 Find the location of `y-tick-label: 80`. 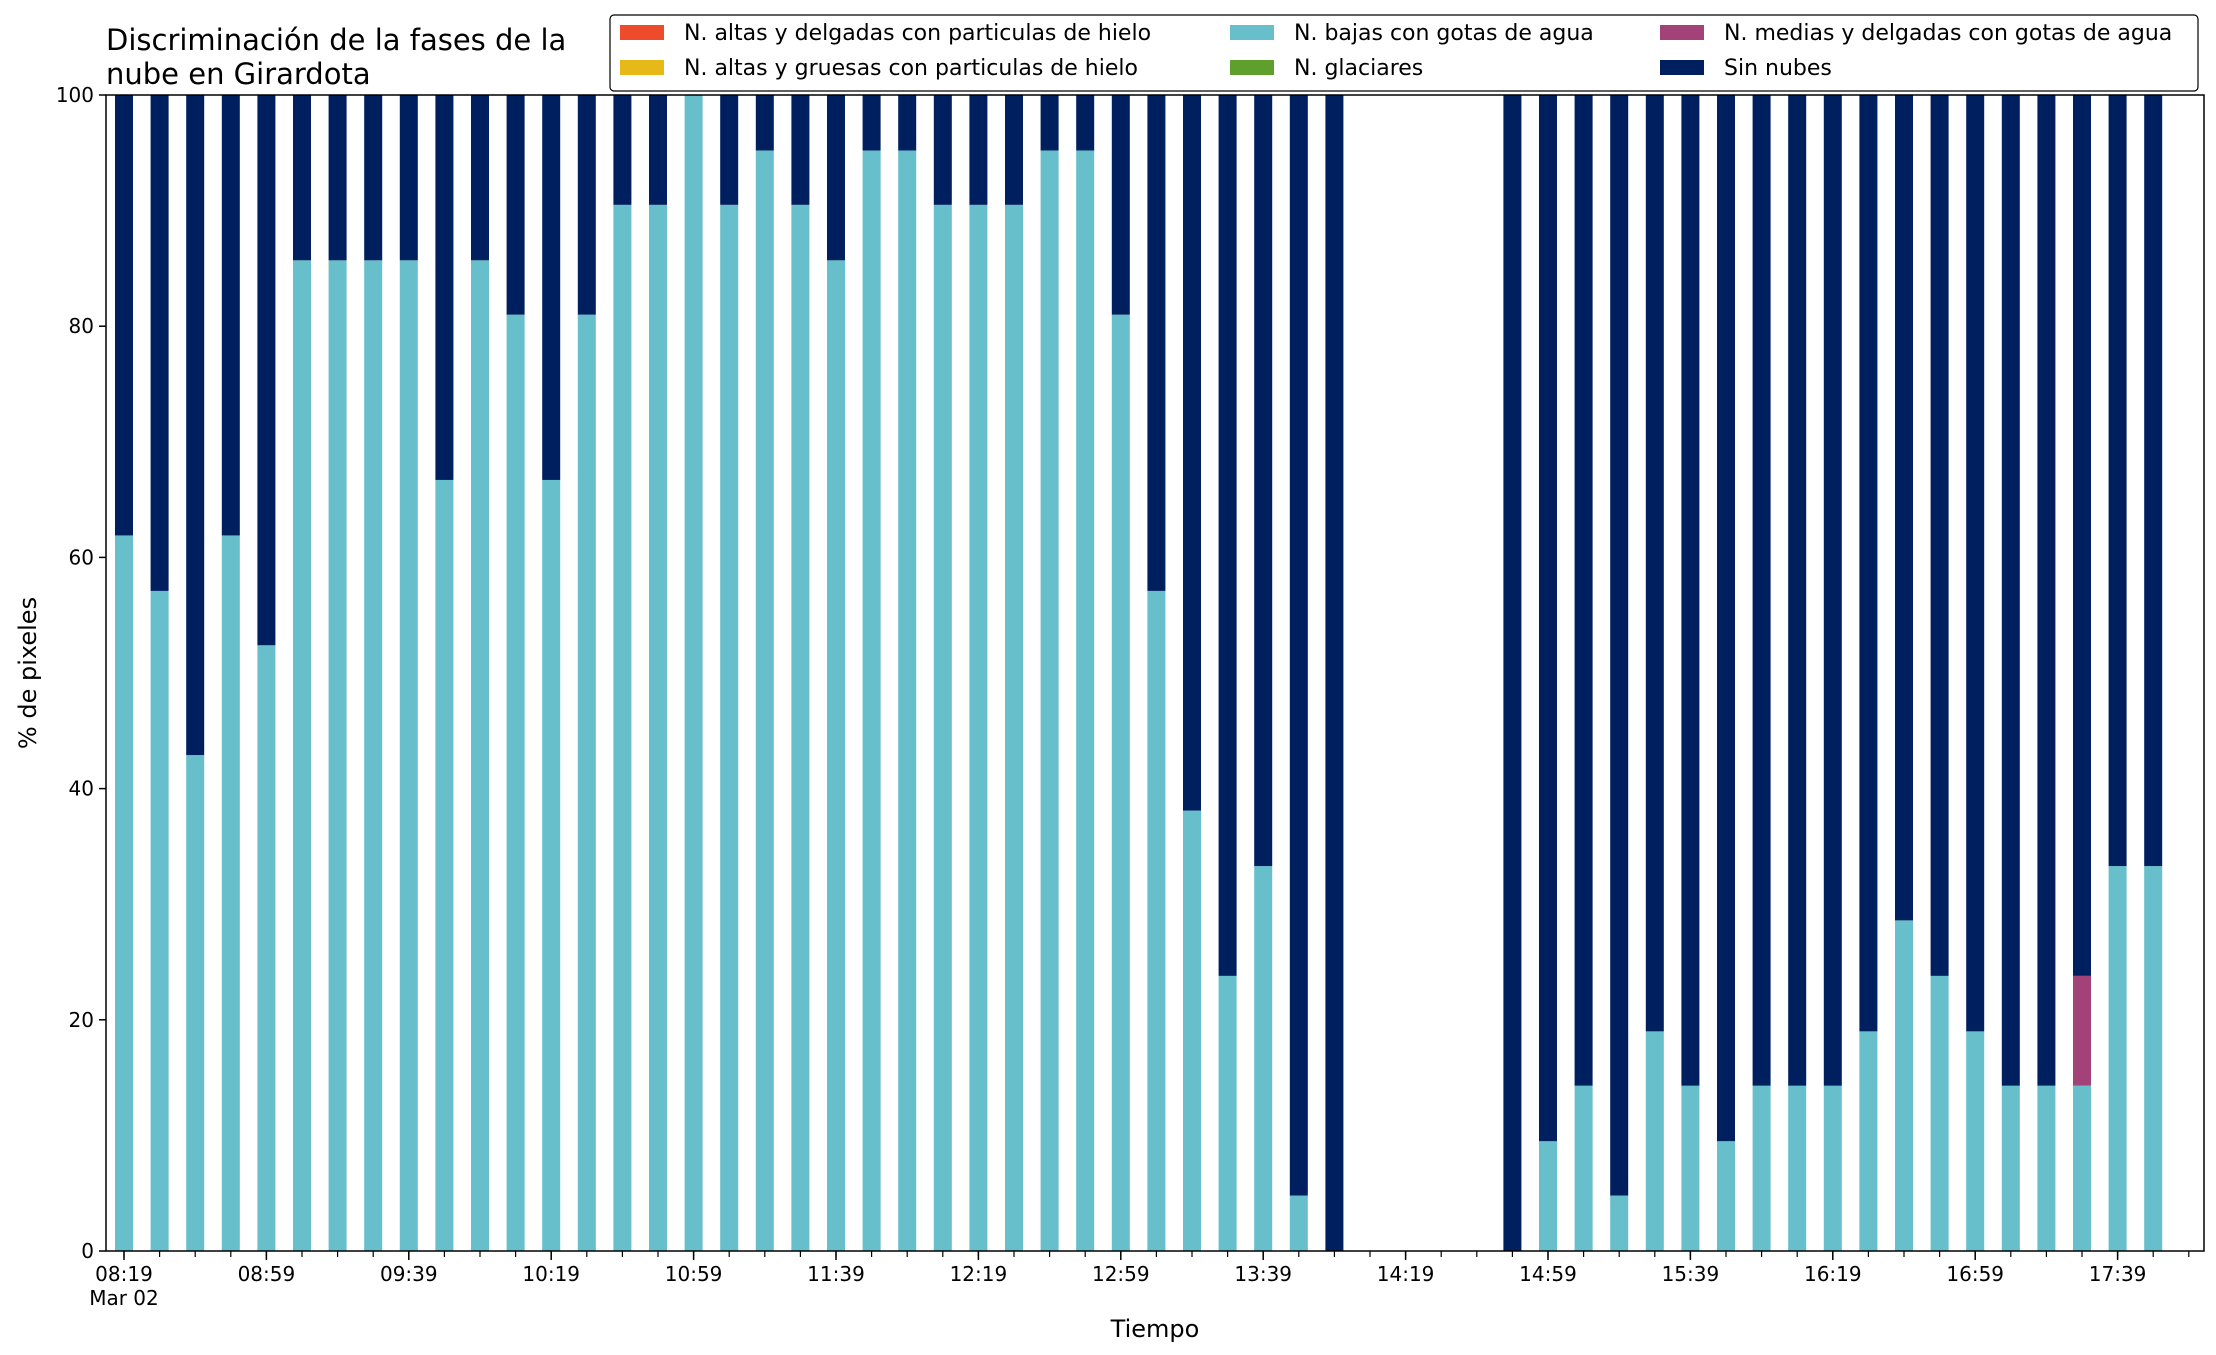

y-tick-label: 80 is located at coordinates (81, 326).